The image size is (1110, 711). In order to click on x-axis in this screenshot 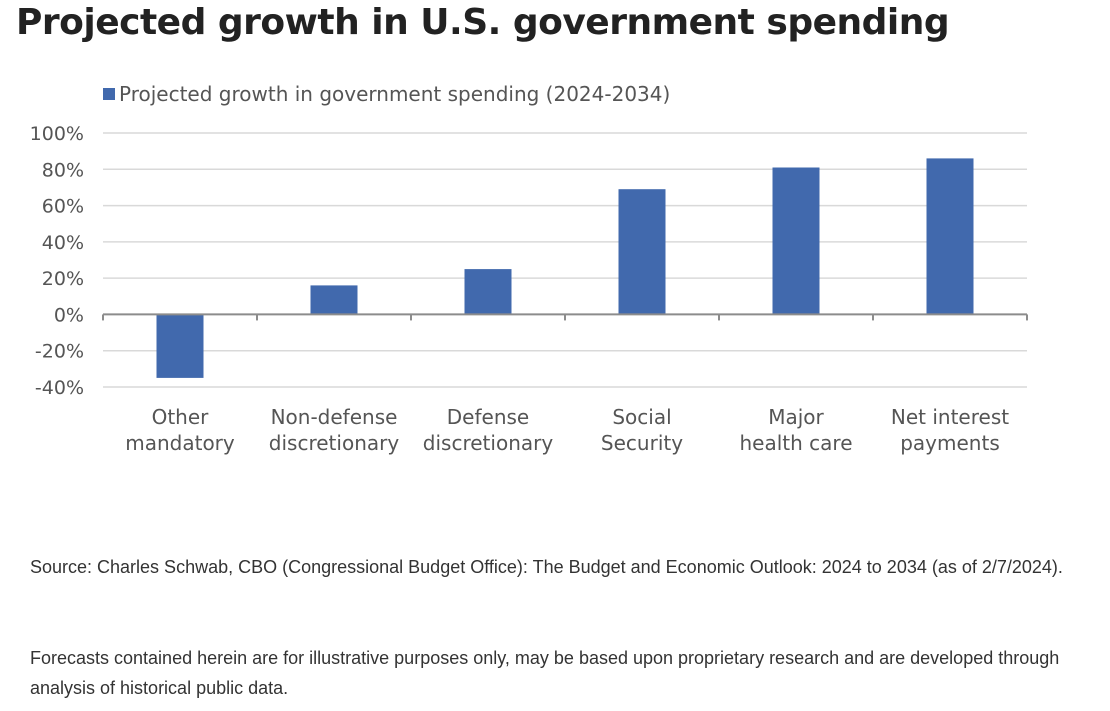, I will do `click(565, 317)`.